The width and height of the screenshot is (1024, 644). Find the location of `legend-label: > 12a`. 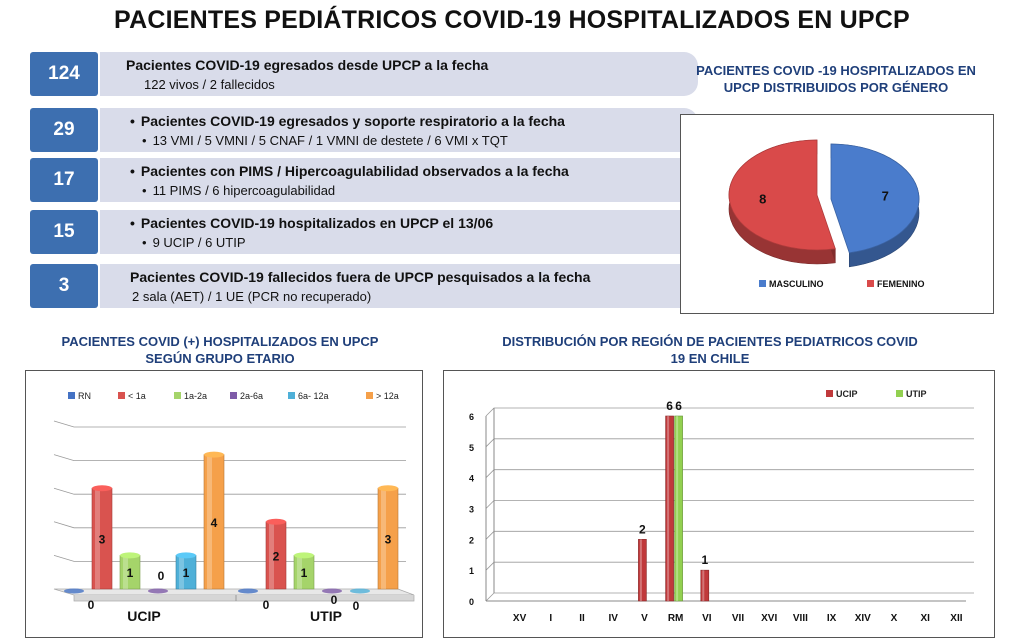

legend-label: > 12a is located at coordinates (387, 396).